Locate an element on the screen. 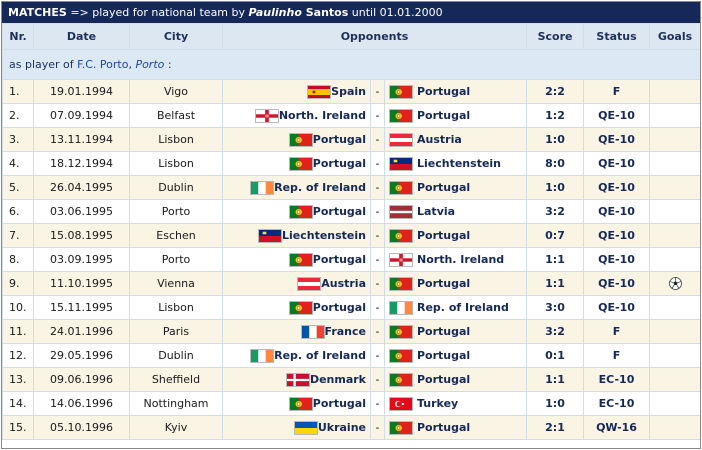 The image size is (702, 450). cell-score-link: 2:2 is located at coordinates (555, 91).